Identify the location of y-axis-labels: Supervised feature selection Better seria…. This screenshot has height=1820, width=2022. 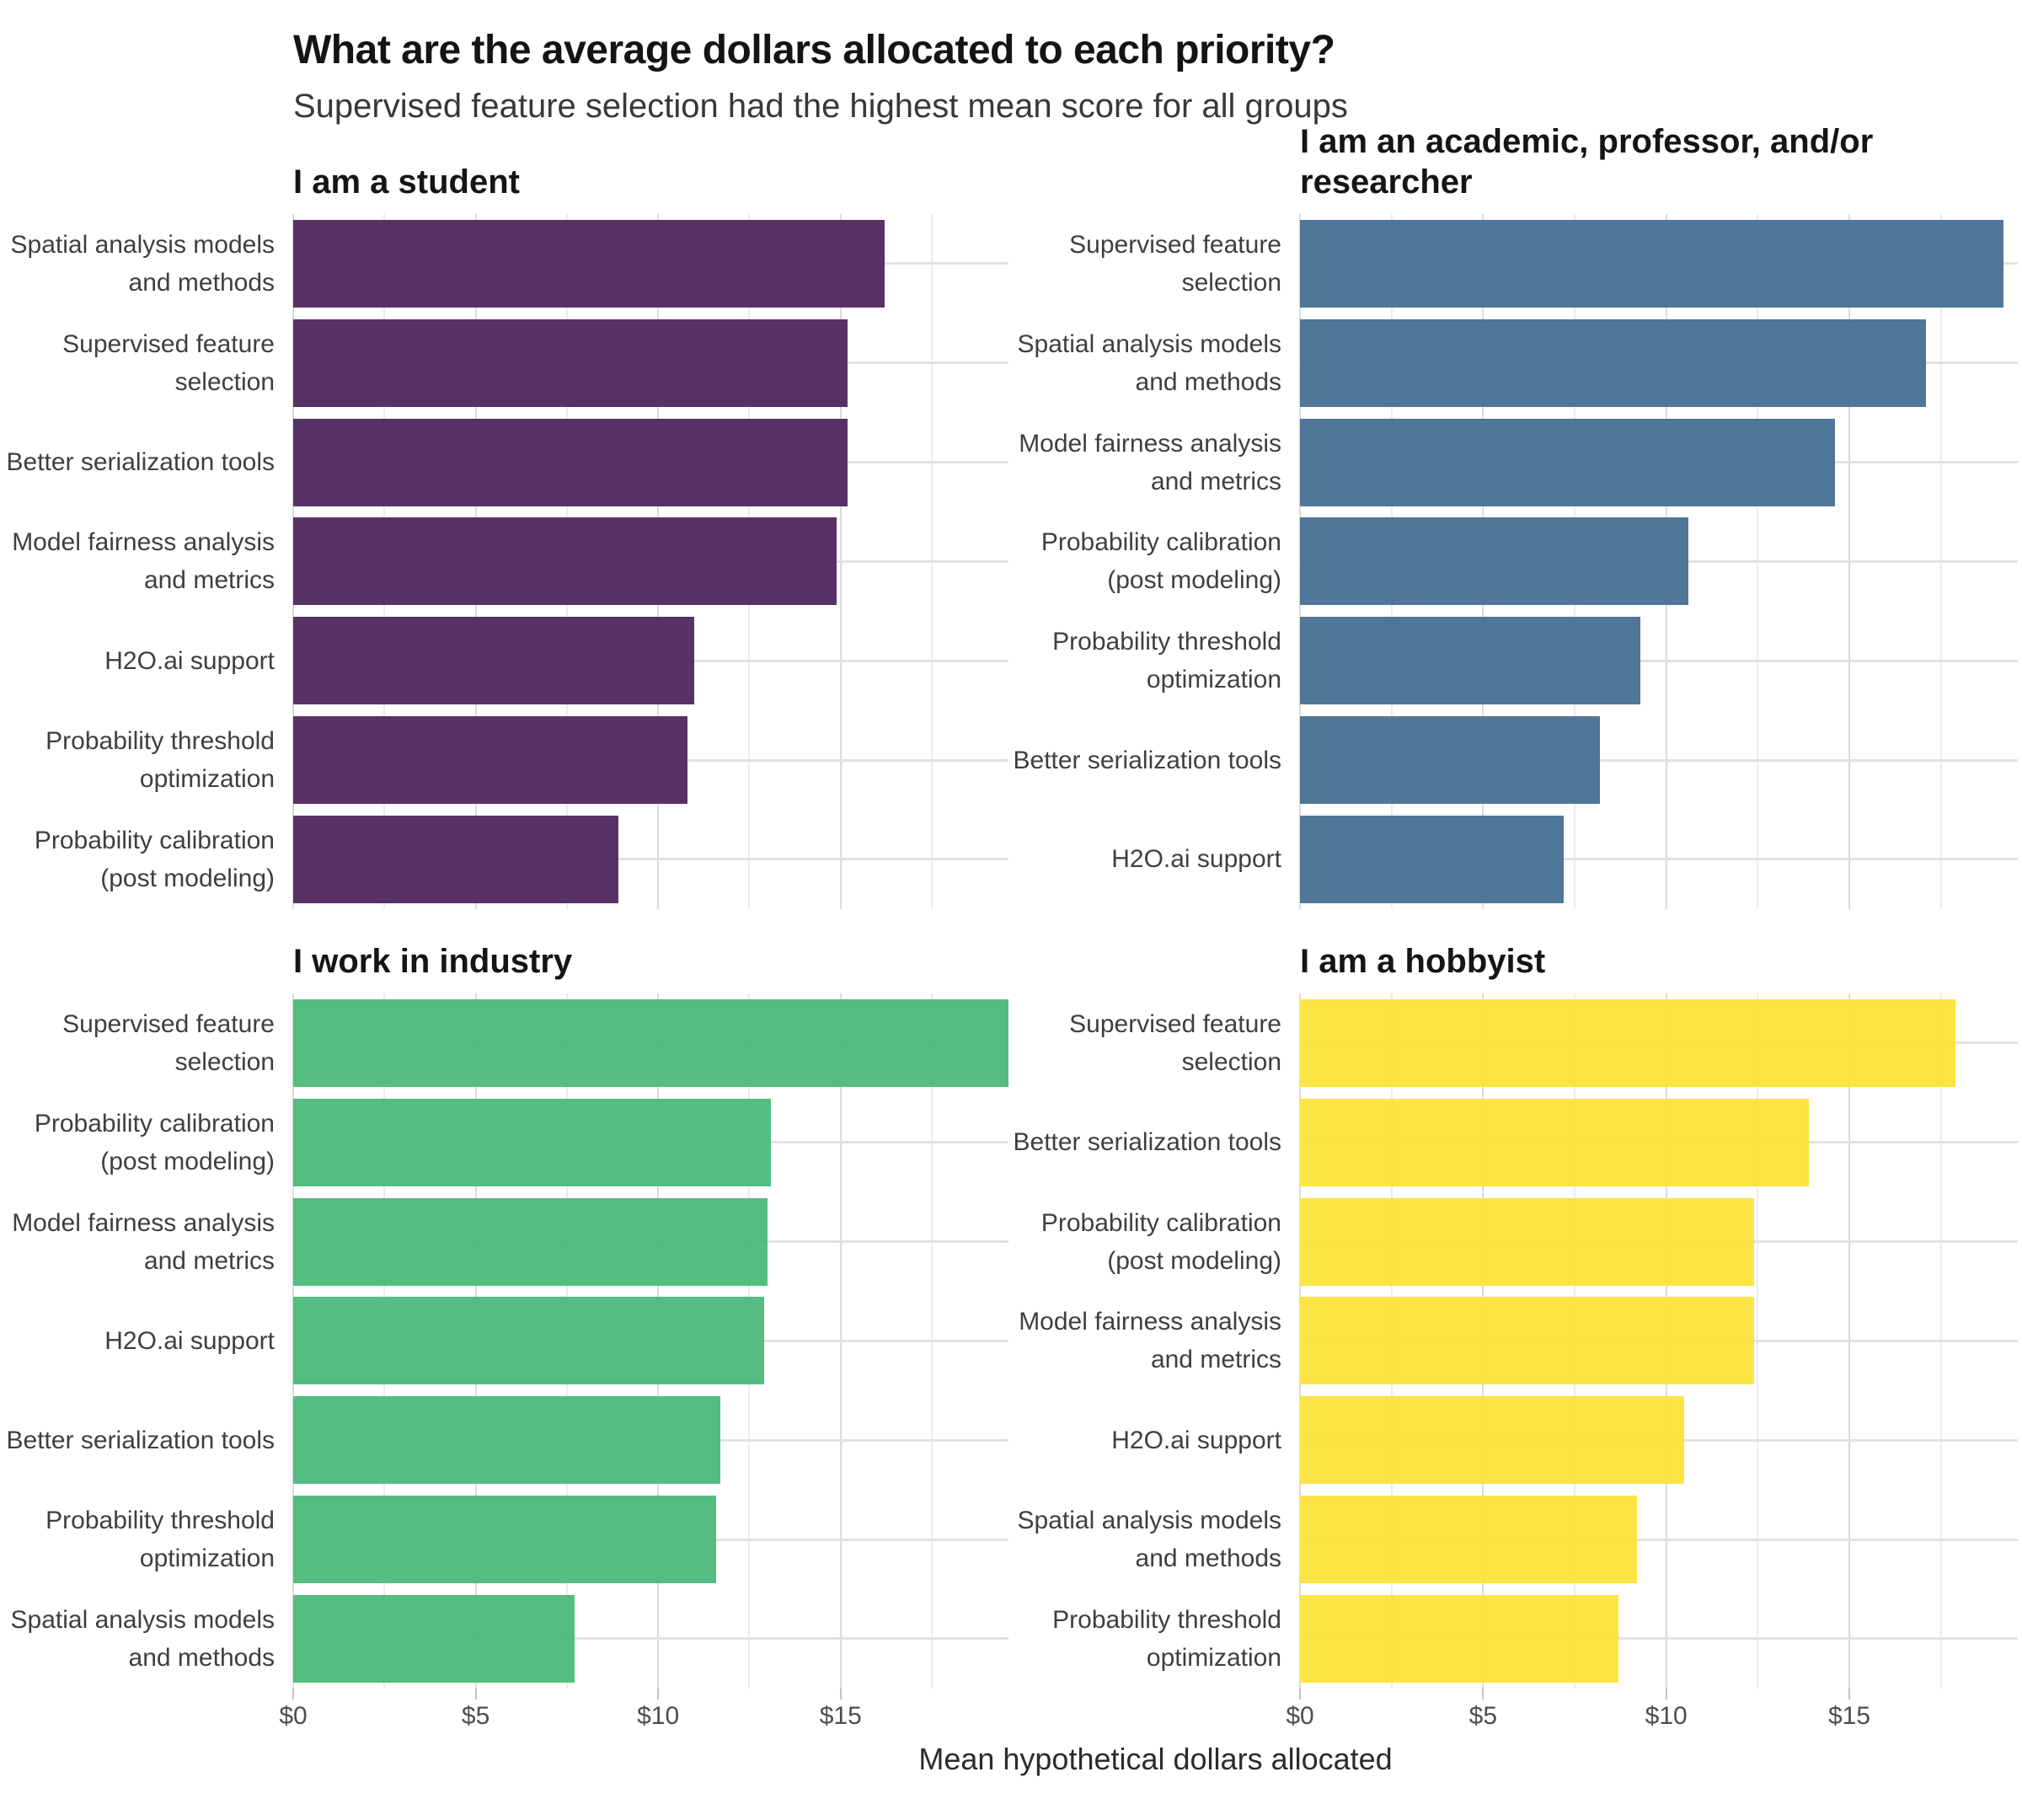
(1154, 1341).